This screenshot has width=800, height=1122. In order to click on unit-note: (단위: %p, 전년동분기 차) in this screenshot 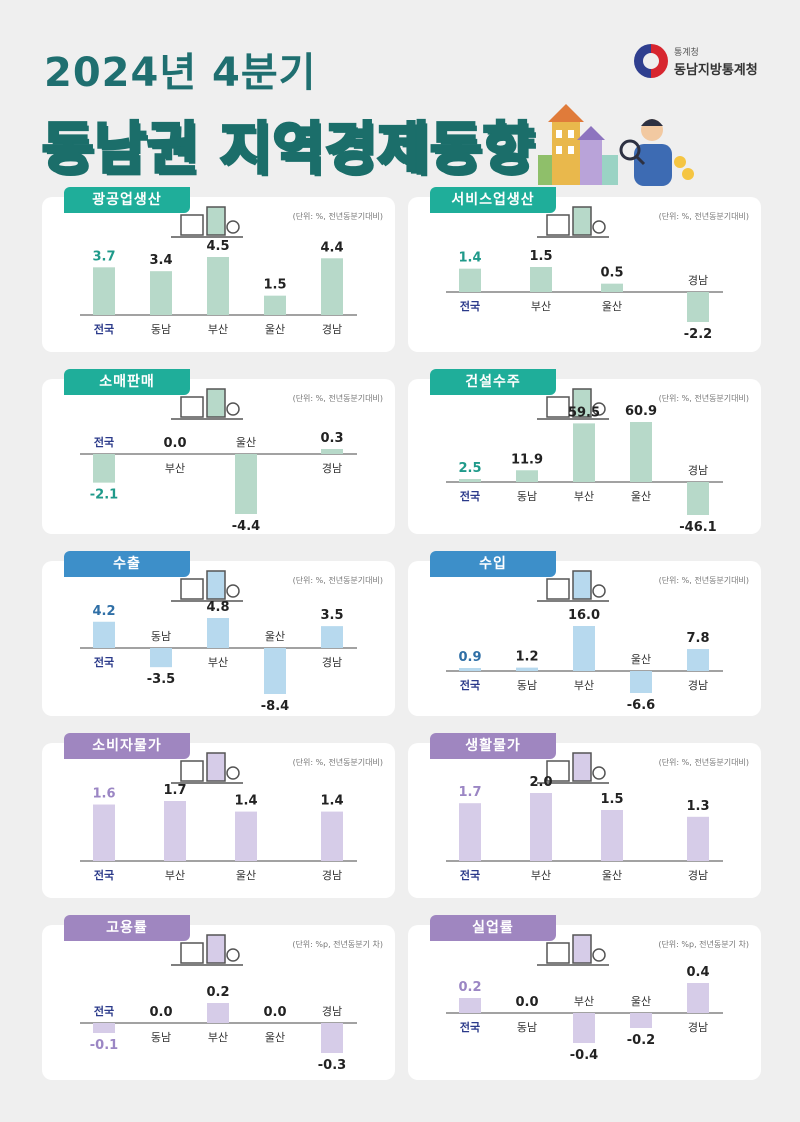, I will do `click(337, 944)`.